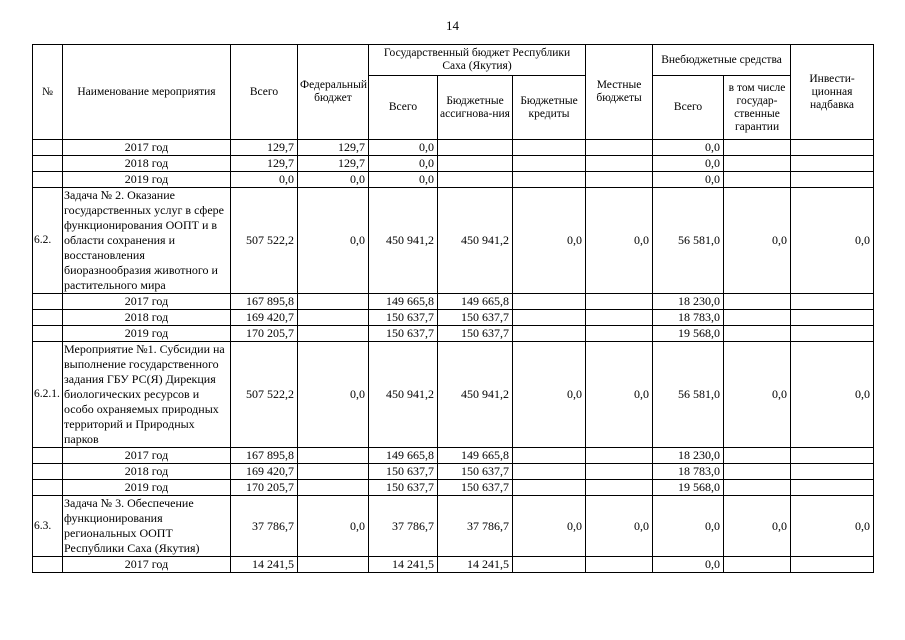 This screenshot has height=640, width=905. I want to click on header-budget-assignments: Бюджетные ассигнова-ния, so click(475, 107).